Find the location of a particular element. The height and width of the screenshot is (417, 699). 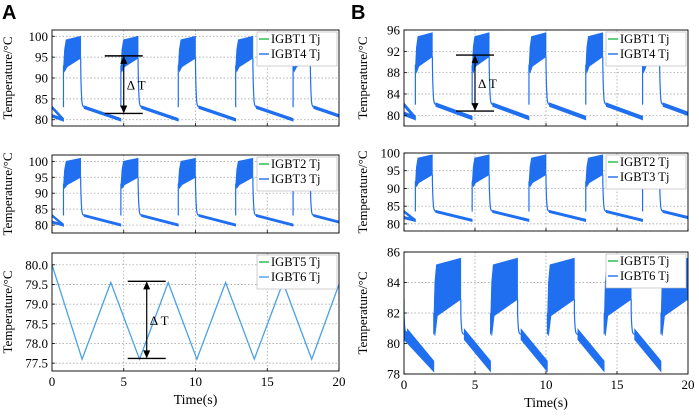

y-tick-label: 79.0 is located at coordinates (36, 304).